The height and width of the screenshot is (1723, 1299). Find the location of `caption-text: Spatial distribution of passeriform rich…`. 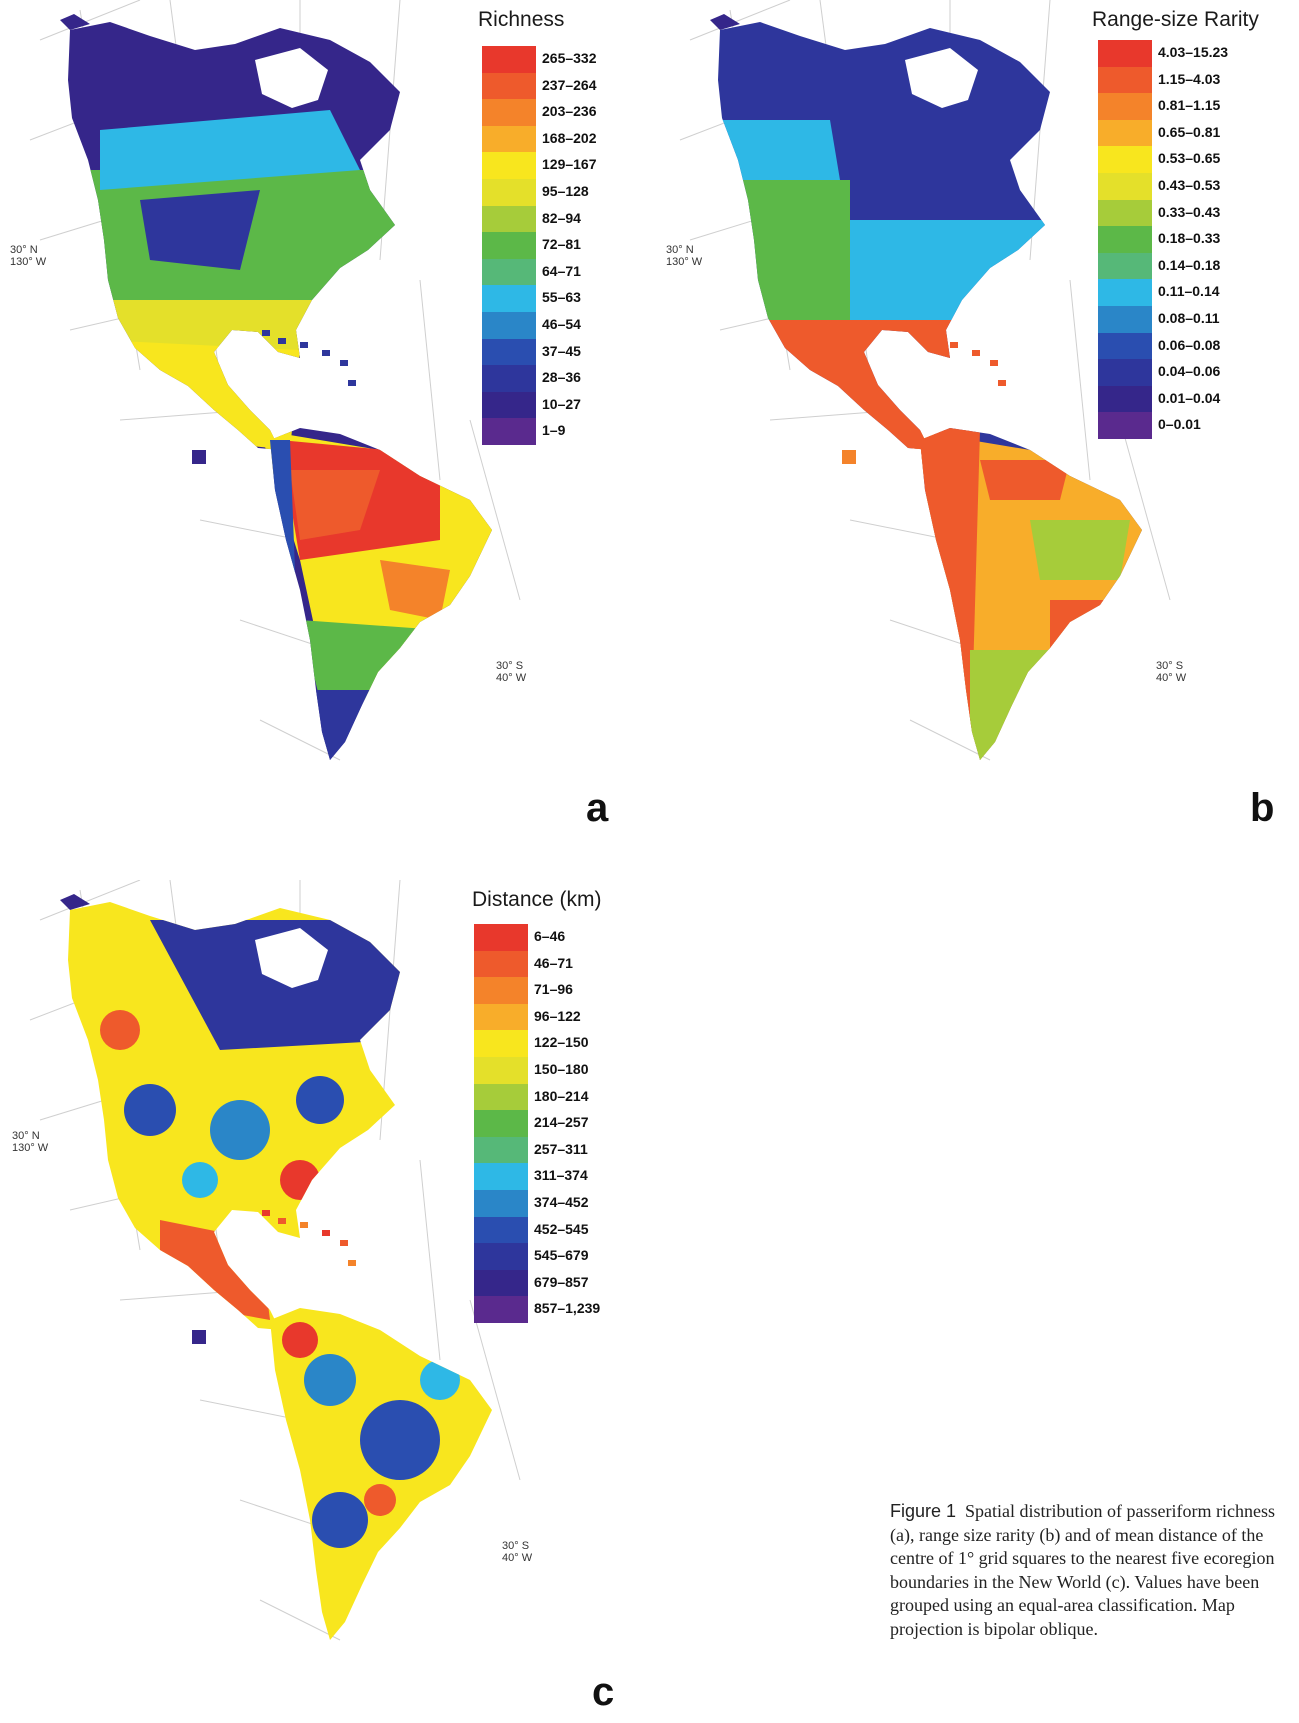

caption-text: Spatial distribution of passeriform rich… is located at coordinates (1082, 1570).